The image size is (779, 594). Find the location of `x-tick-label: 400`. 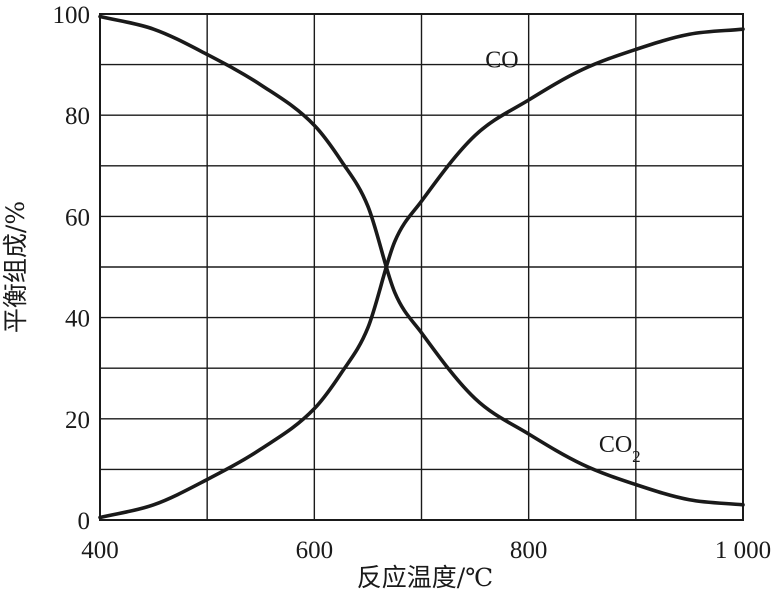

x-tick-label: 400 is located at coordinates (100, 550).